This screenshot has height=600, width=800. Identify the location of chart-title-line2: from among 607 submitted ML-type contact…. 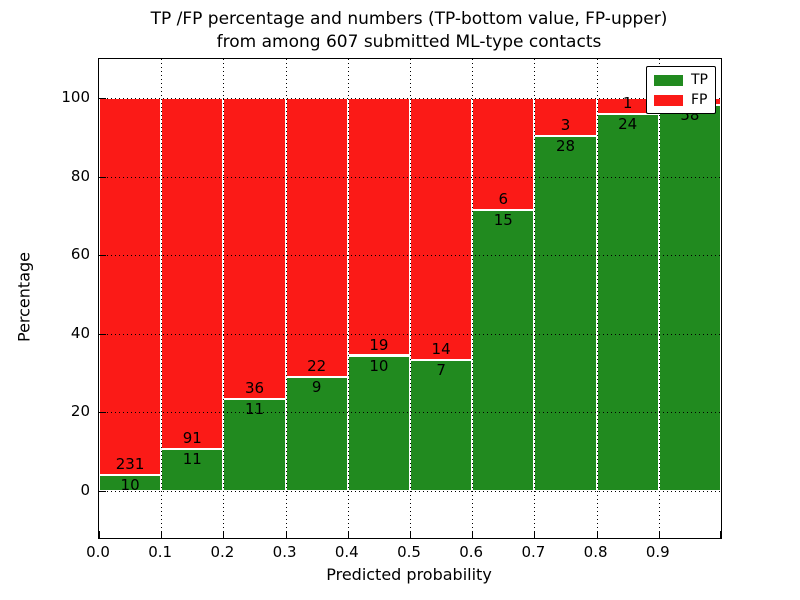
(409, 42).